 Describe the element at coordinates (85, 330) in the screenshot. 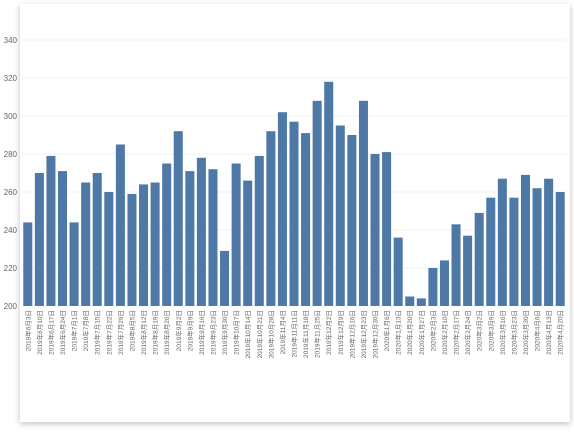

I see `x-tick-label: 2019年7月8日` at that location.